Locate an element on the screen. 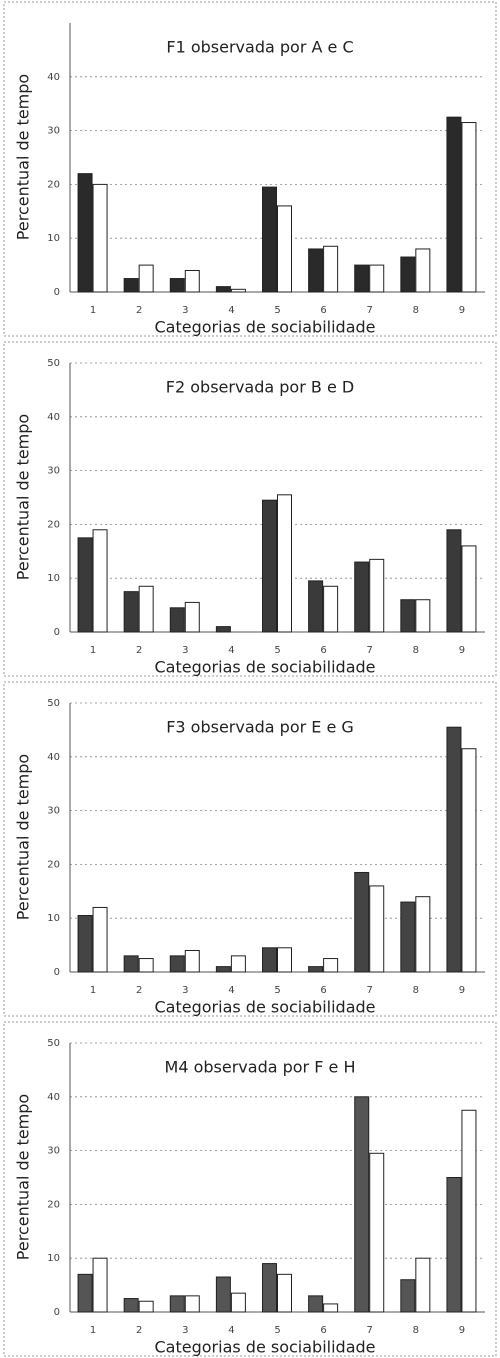  y-tick-label: 30 is located at coordinates (53, 1151).